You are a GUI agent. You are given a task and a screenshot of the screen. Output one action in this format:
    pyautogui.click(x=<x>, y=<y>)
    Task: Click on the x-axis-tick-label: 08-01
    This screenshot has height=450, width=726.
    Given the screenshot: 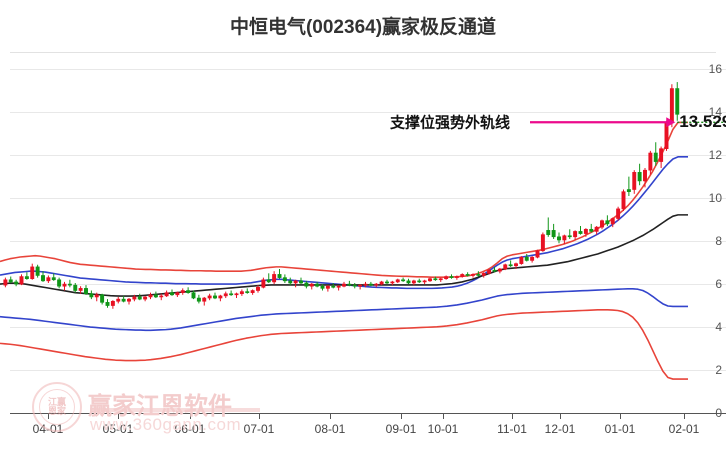 What is the action you would take?
    pyautogui.click(x=330, y=429)
    